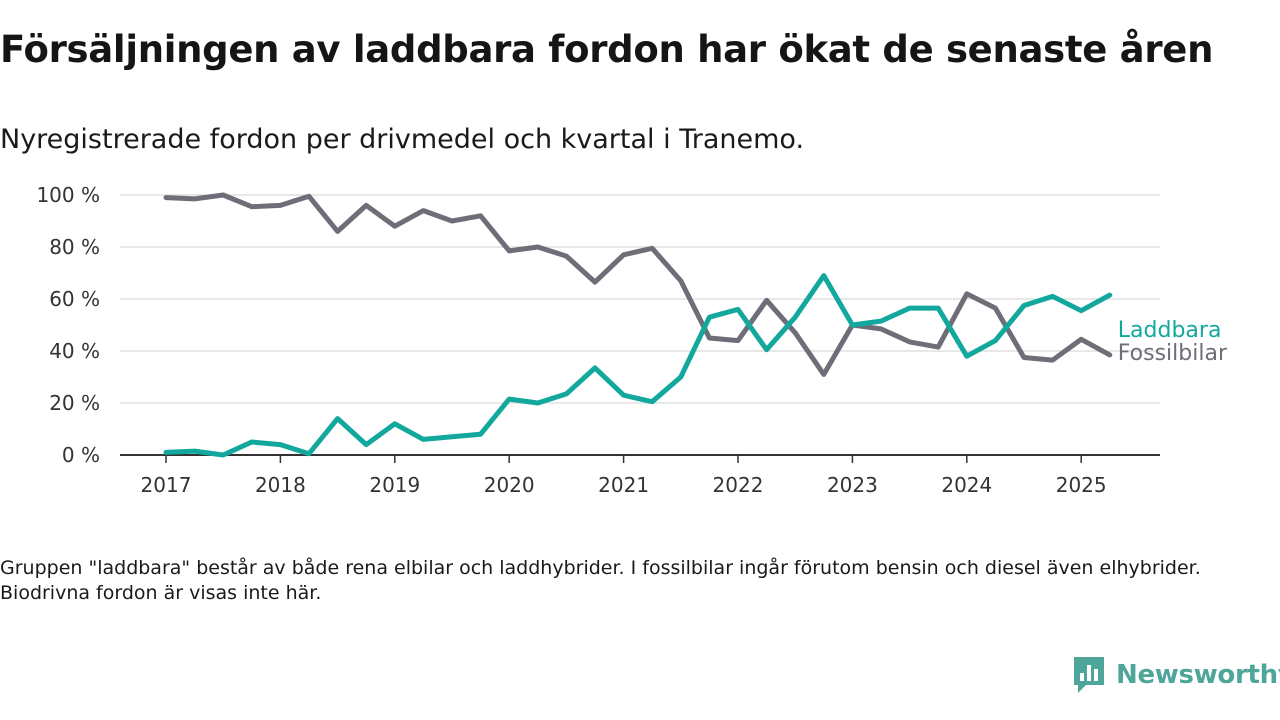 The image size is (1280, 720). I want to click on x-tick-label: 2021, so click(623, 485).